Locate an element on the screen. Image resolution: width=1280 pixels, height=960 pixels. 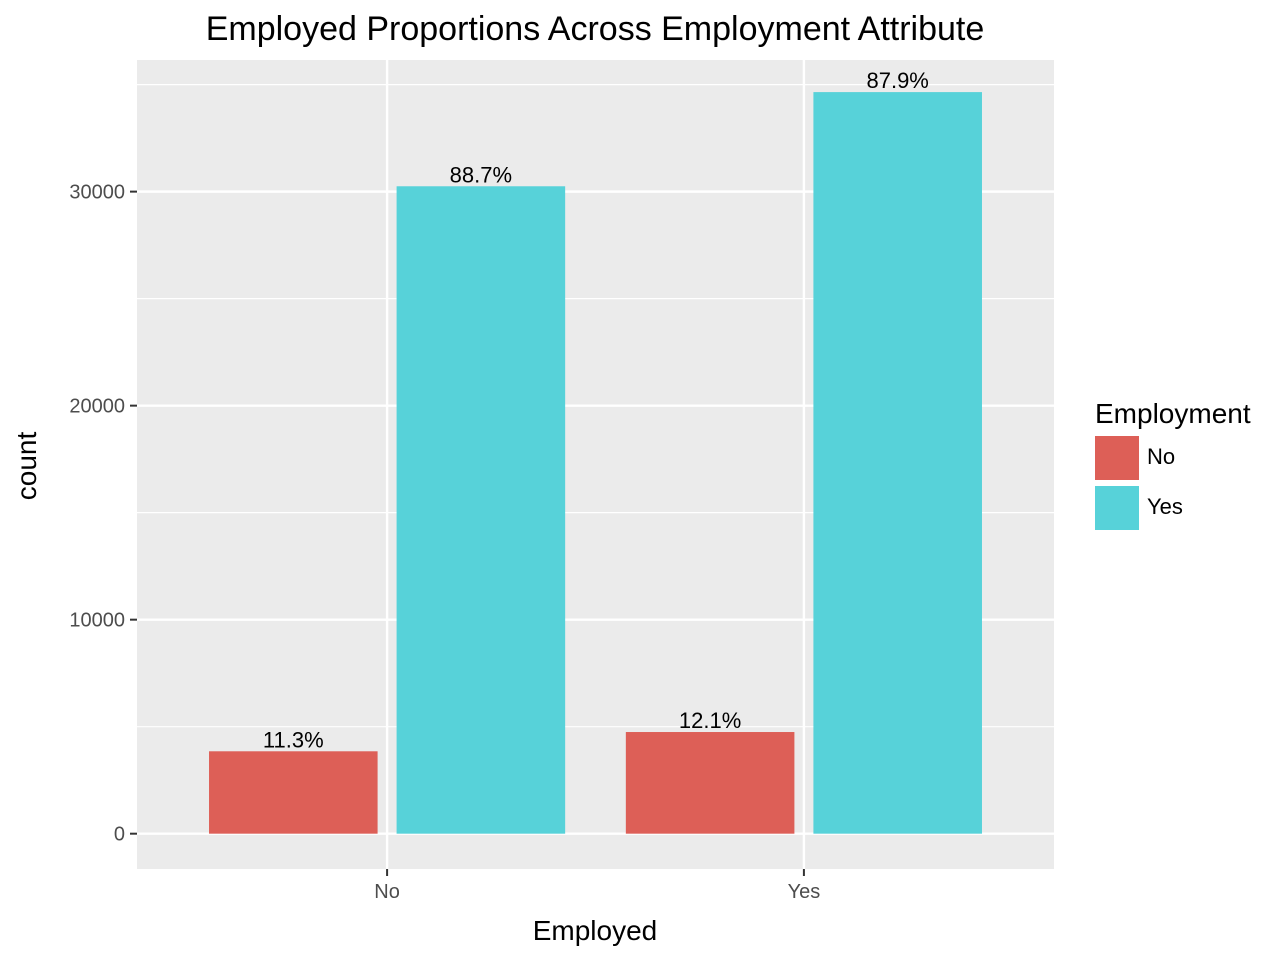
legend-label: Yes is located at coordinates (1165, 506).